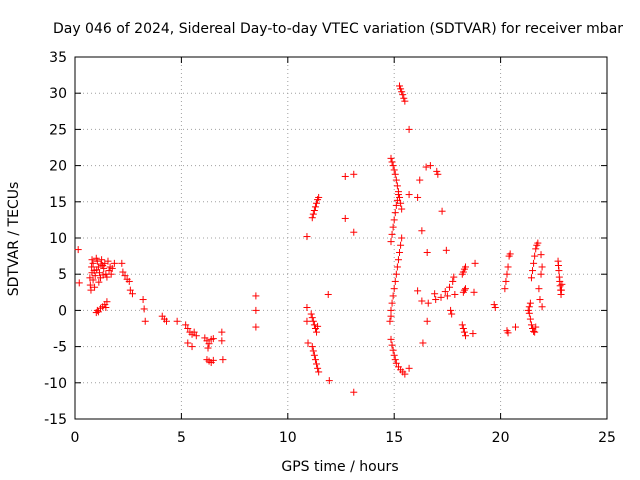  I want to click on x-tick-label: 25, so click(607, 438).